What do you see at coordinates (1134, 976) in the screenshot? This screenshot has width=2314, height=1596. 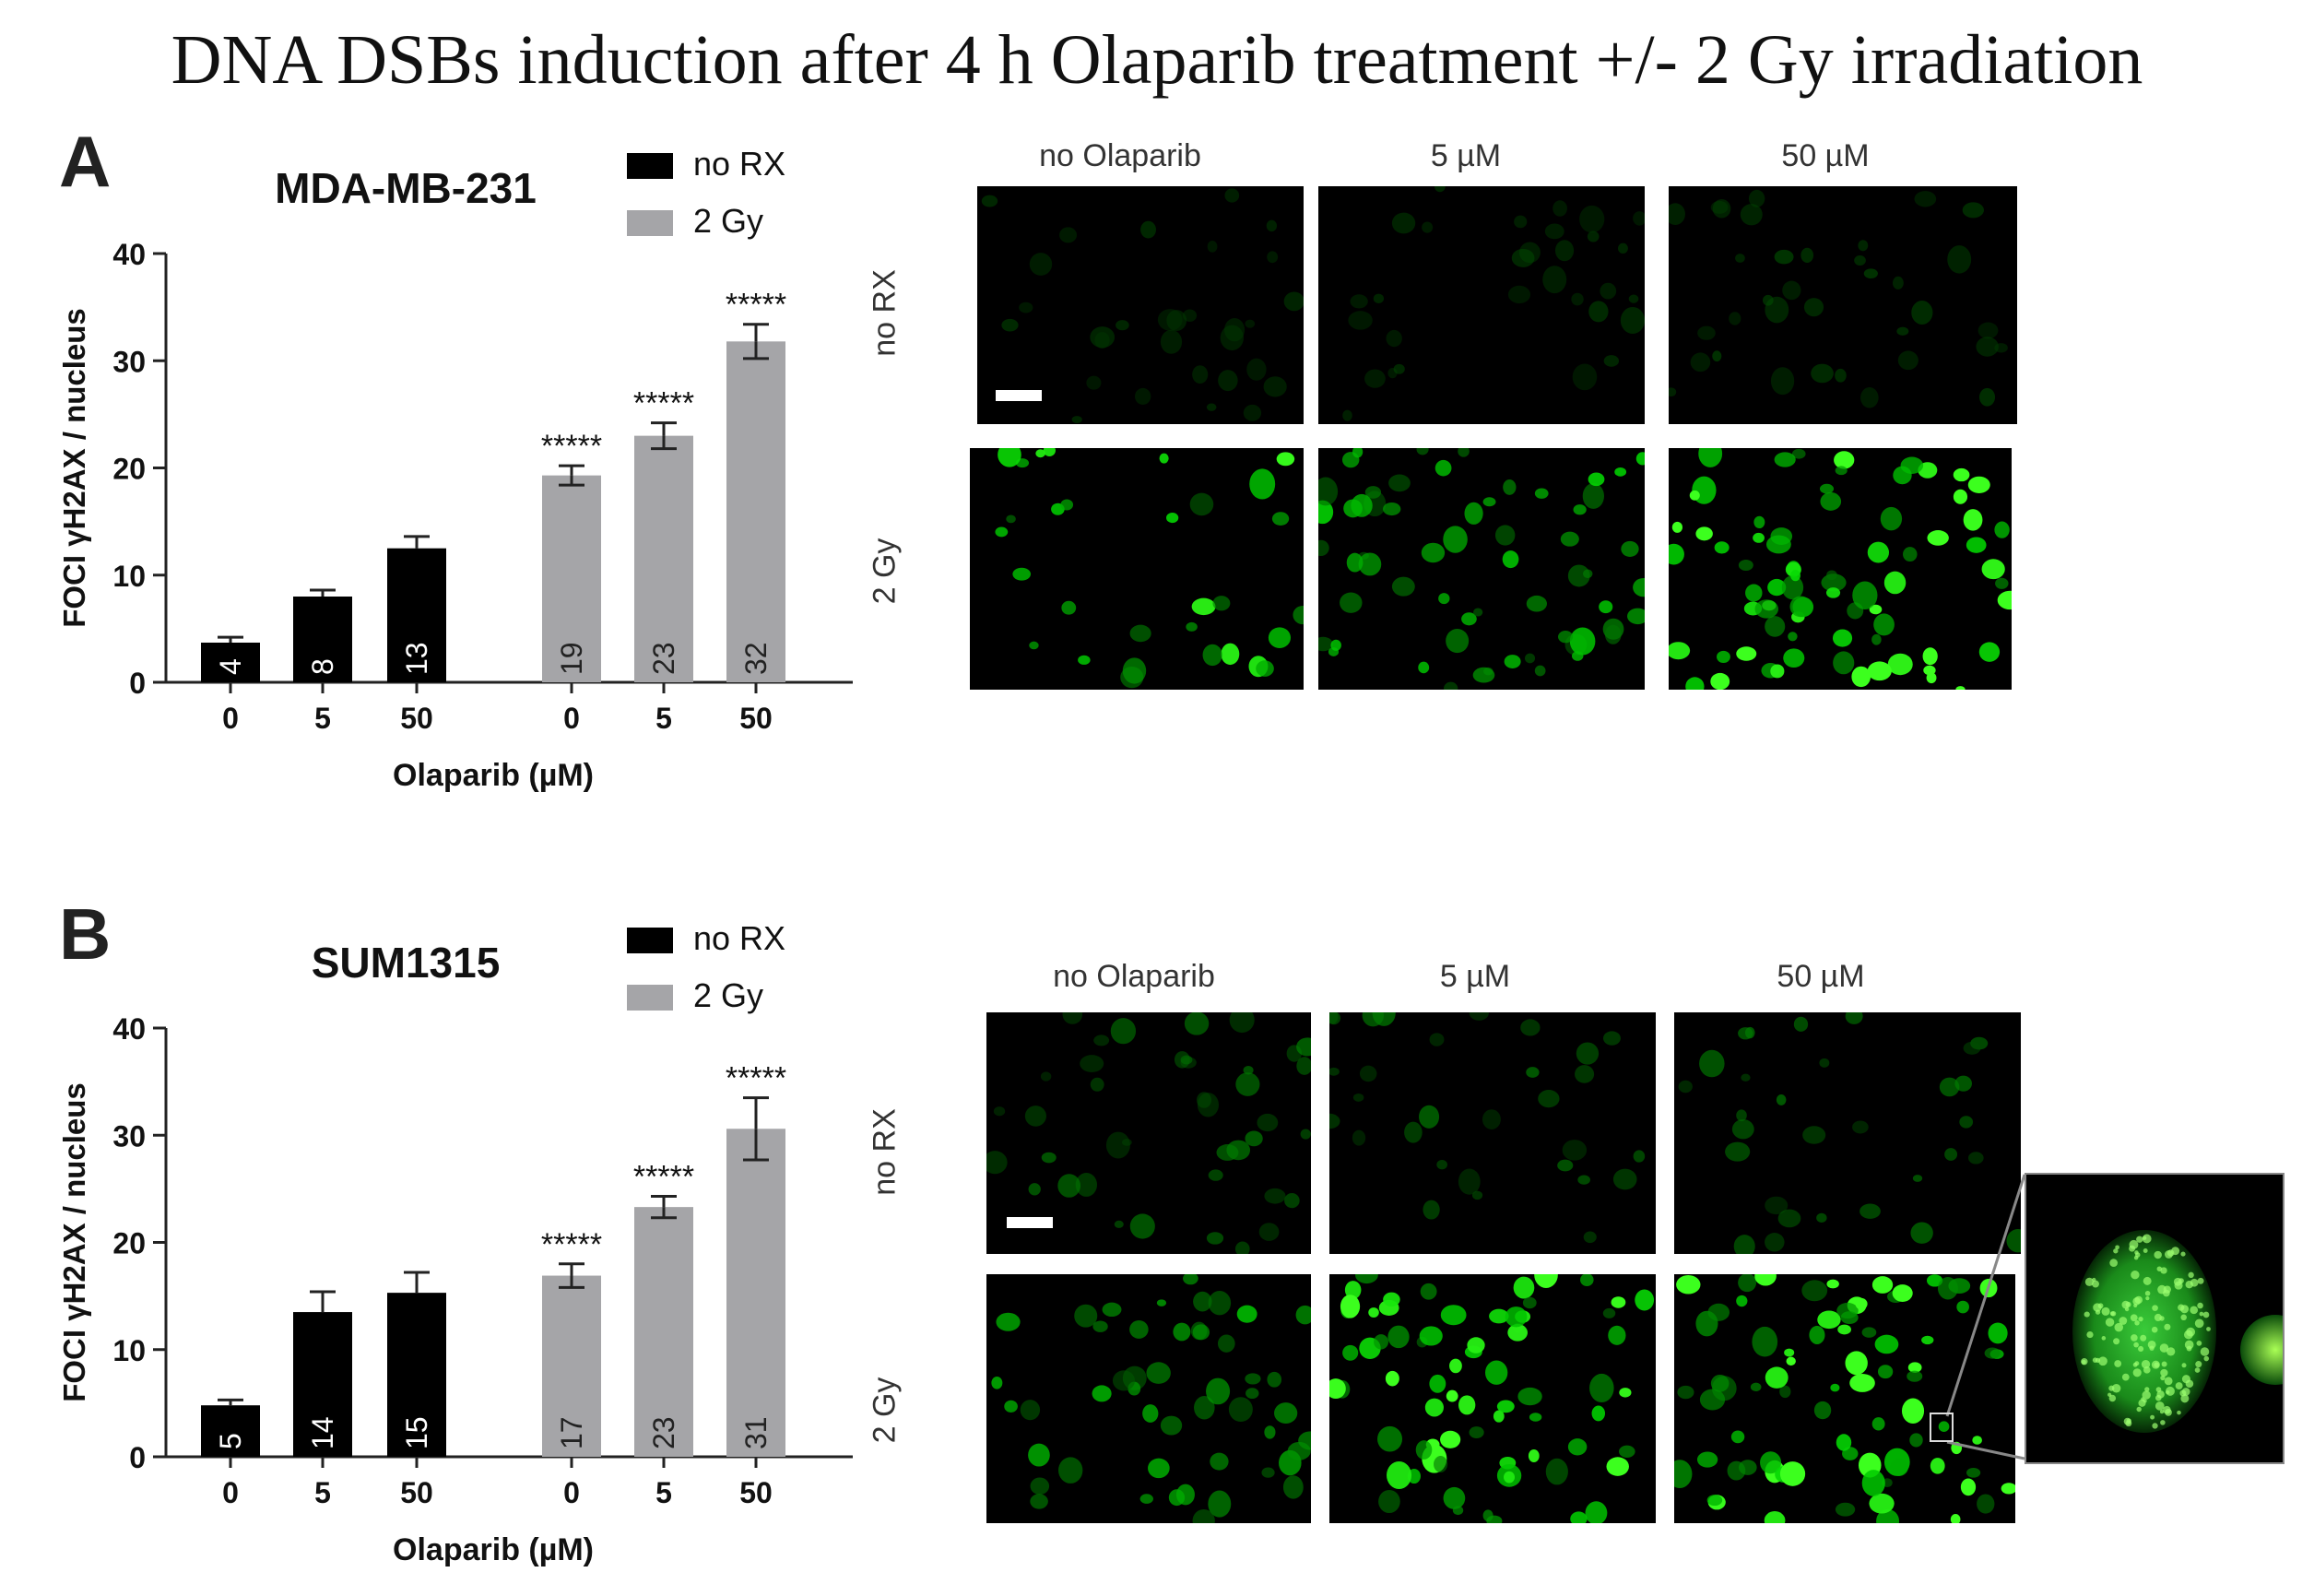 I see `col-label-no-olaparib: no Olaparib` at bounding box center [1134, 976].